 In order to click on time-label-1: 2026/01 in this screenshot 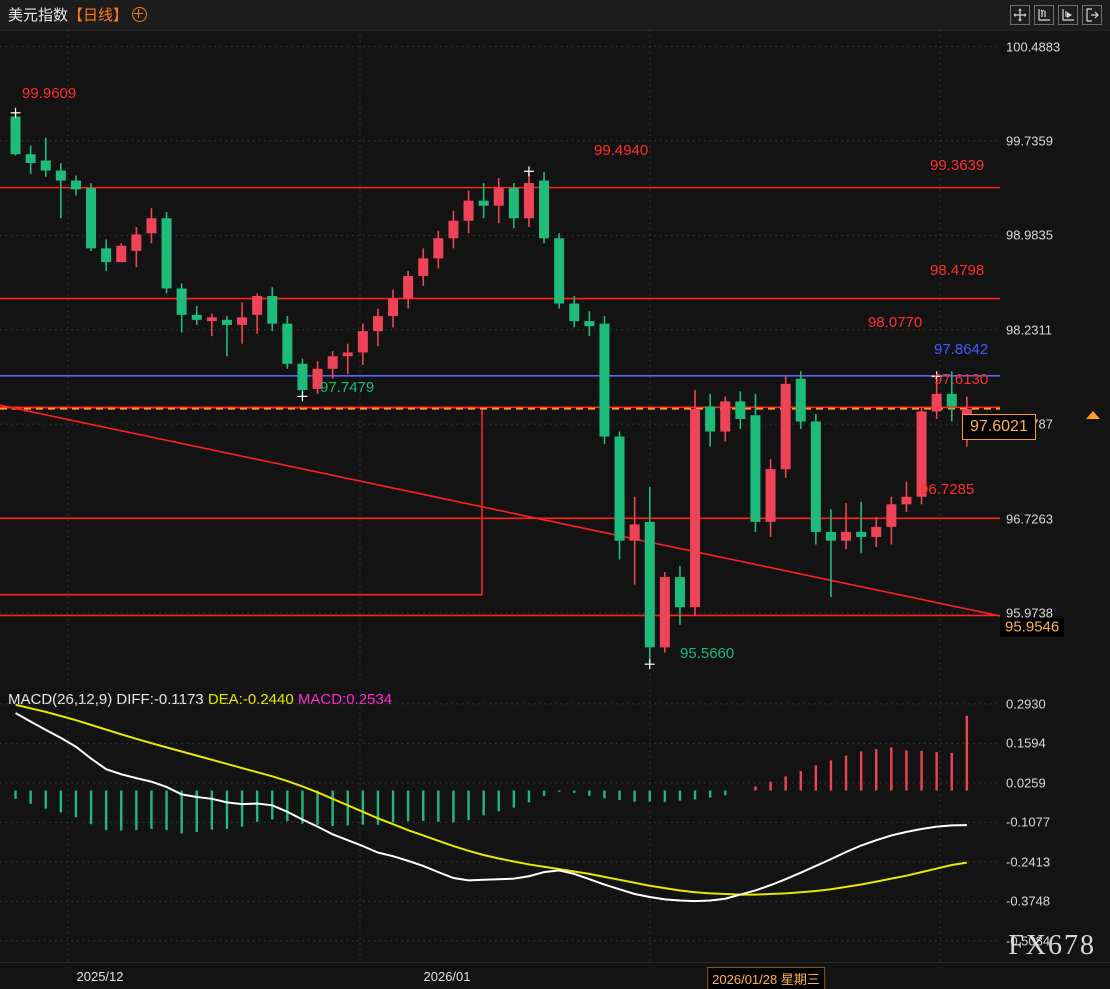, I will do `click(447, 976)`.